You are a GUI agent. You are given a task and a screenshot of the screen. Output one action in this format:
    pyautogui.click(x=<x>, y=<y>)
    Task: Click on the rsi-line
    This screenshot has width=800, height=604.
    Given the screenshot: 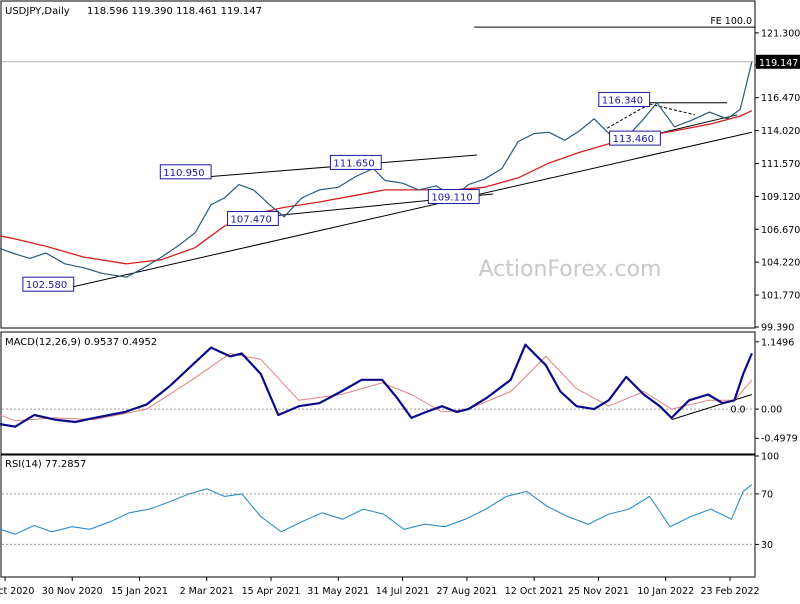 What is the action you would take?
    pyautogui.click(x=376, y=509)
    